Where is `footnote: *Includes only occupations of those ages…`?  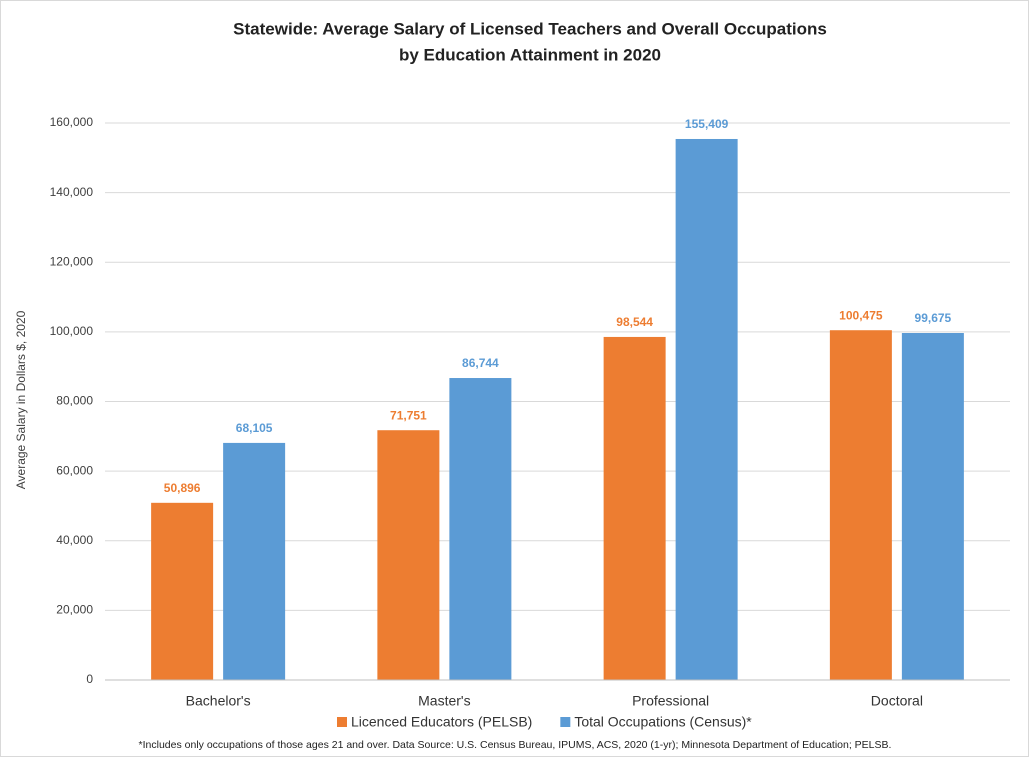
footnote: *Includes only occupations of those ages… is located at coordinates (515, 745).